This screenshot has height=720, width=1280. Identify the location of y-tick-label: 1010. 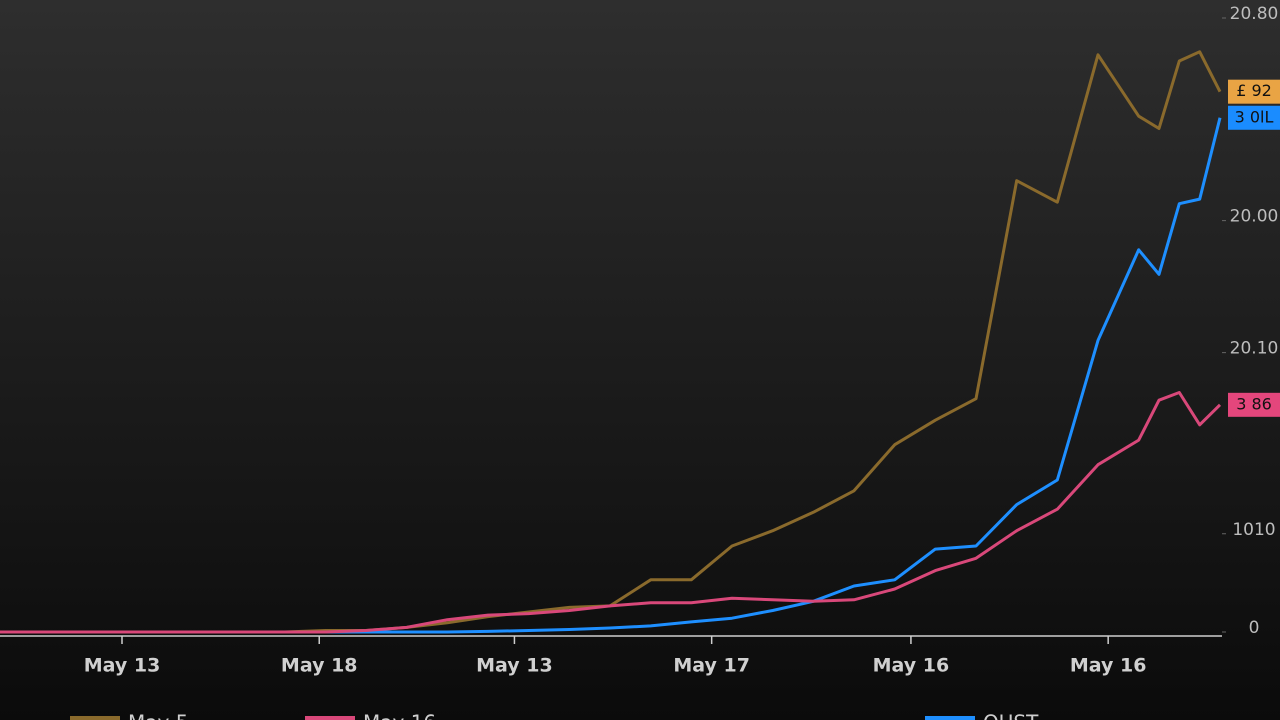
(1253, 530).